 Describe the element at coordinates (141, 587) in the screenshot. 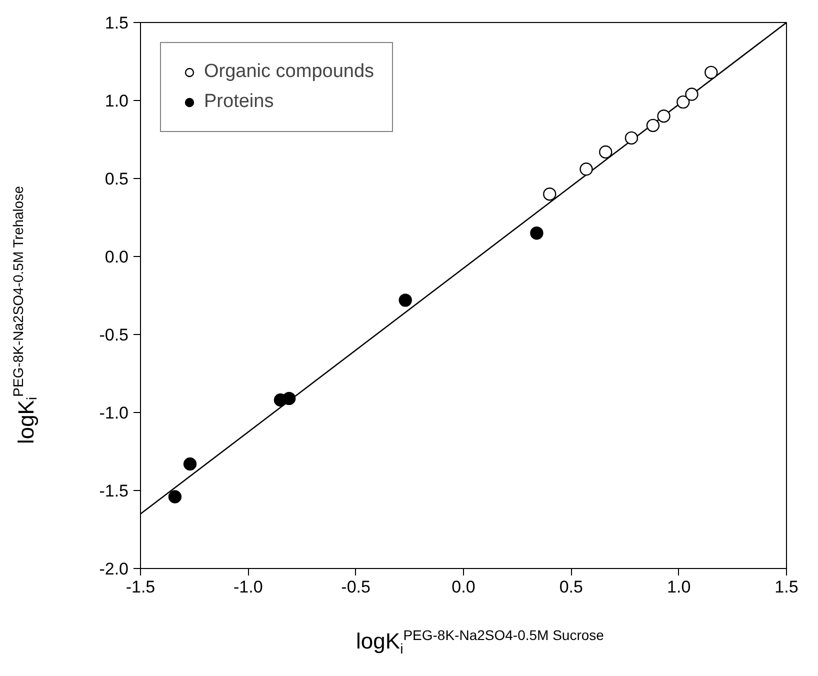

I see `x-tick-label: -1.5` at that location.